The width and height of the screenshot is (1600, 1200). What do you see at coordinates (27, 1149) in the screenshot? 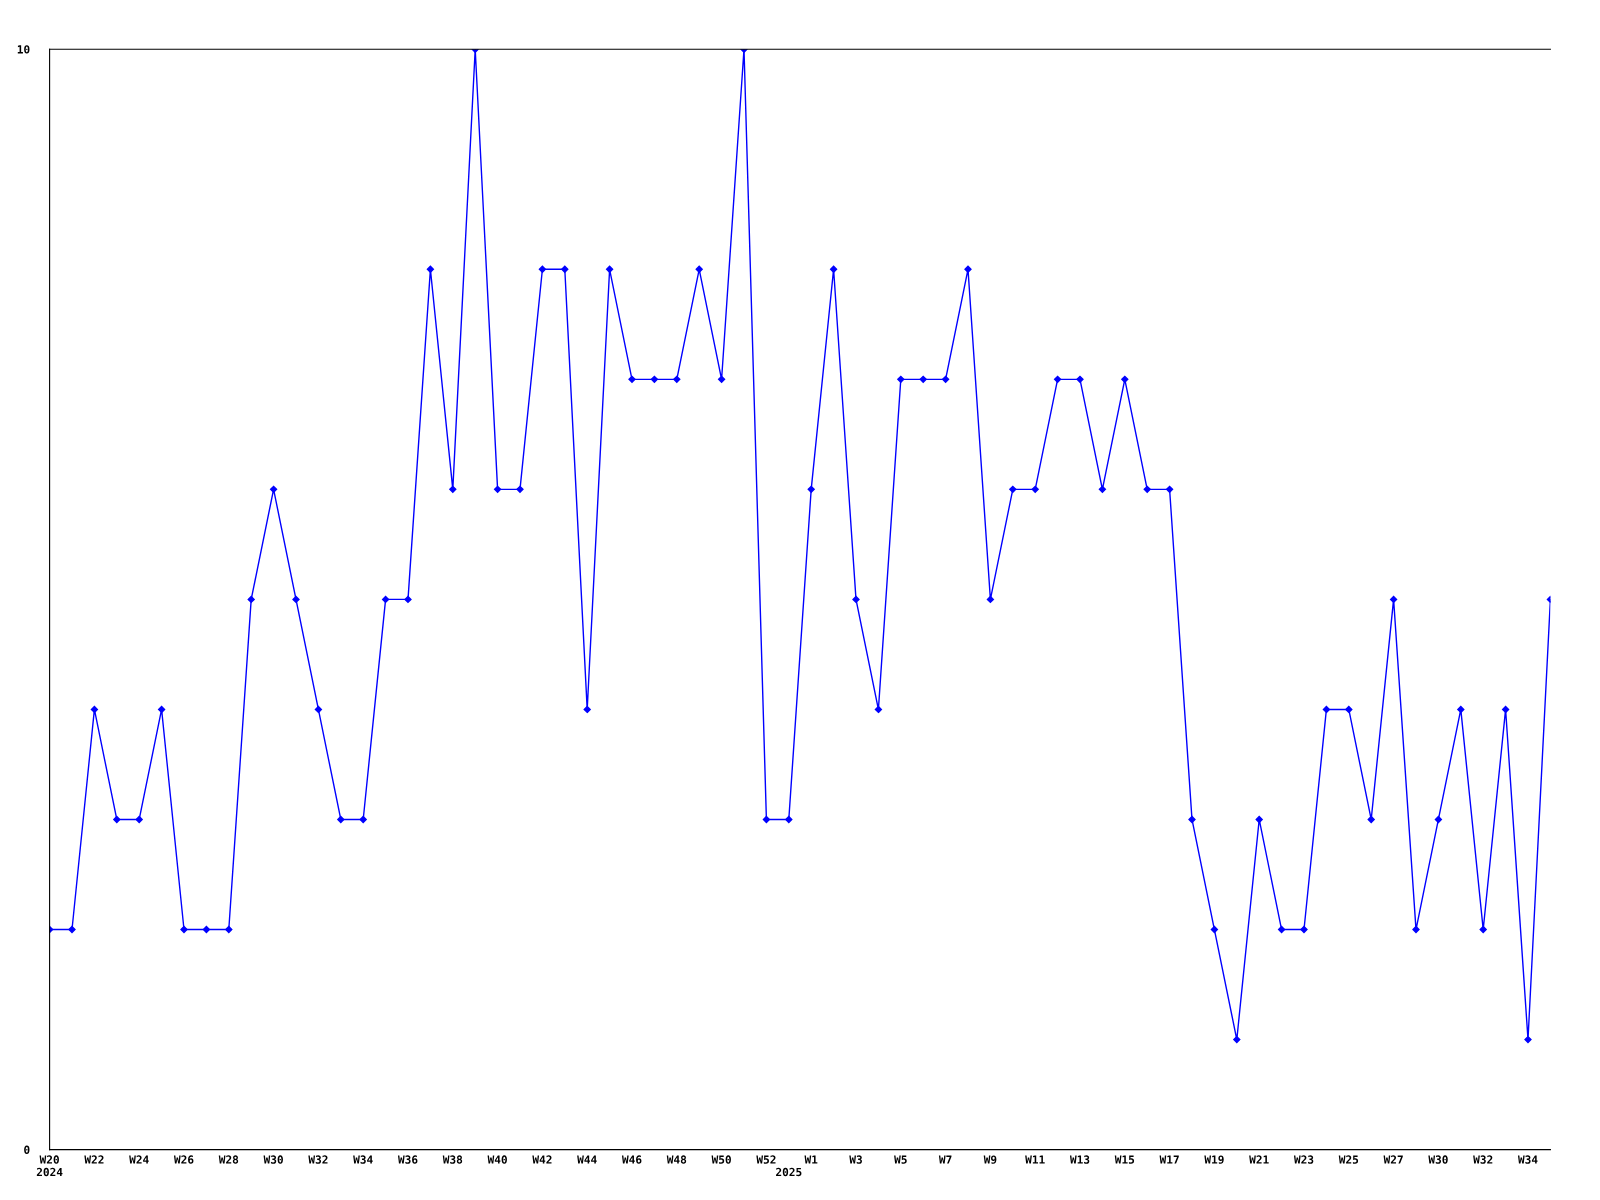
I see `y-tick-label: 0` at bounding box center [27, 1149].